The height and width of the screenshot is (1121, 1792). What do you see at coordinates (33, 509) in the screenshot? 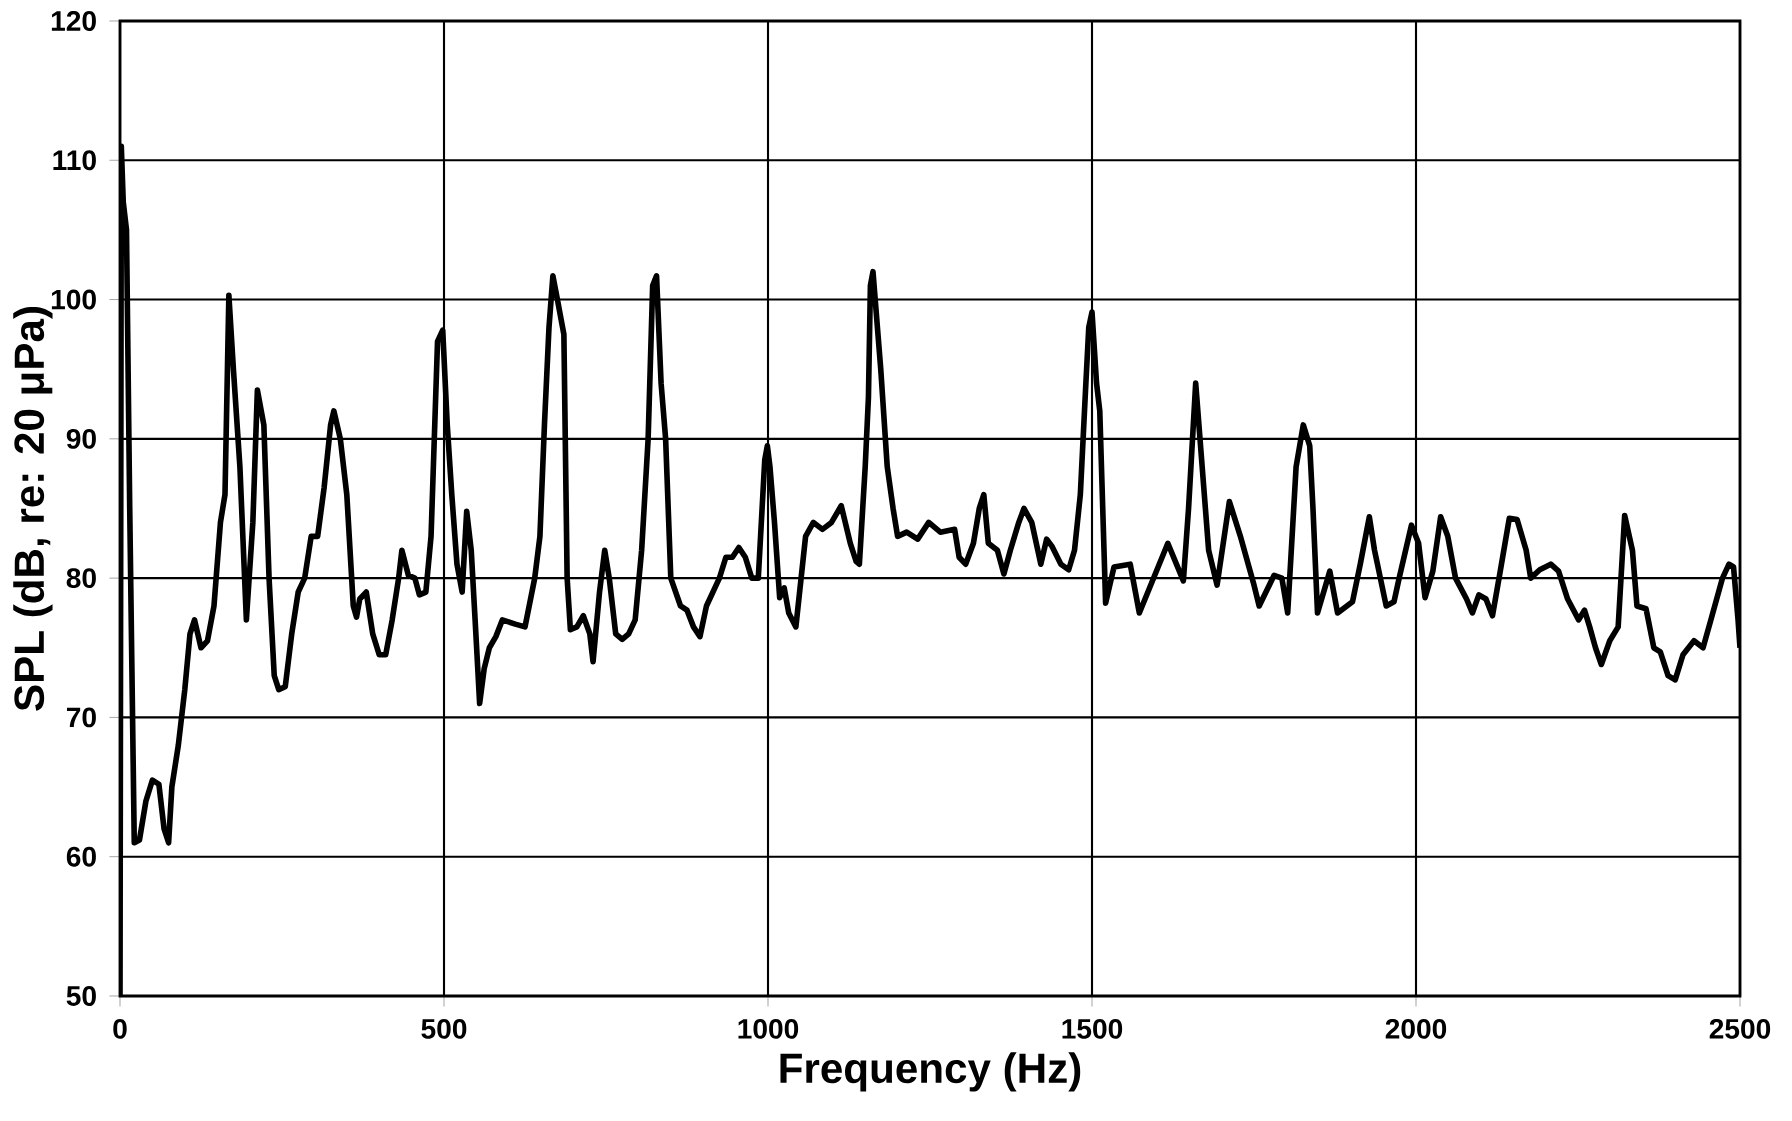
I see `y-axis-title: SPL (dB, re: 20 μPa)` at bounding box center [33, 509].